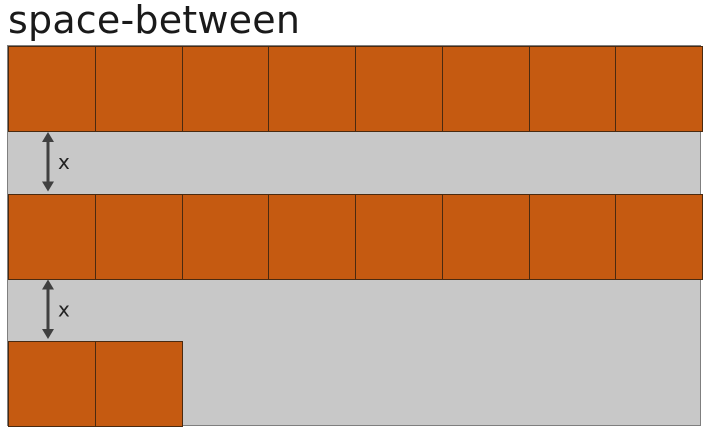  What do you see at coordinates (154, 21) in the screenshot?
I see `diagram-title: space-between` at bounding box center [154, 21].